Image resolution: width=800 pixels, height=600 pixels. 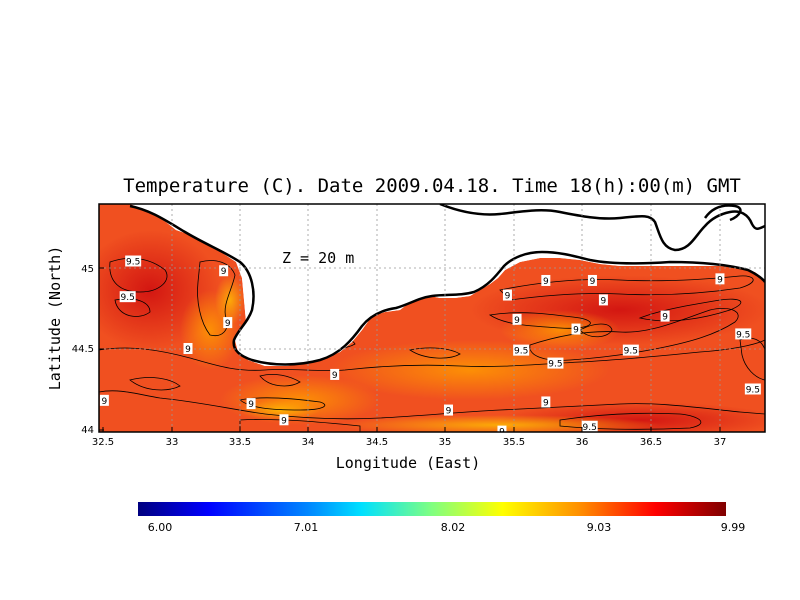 I want to click on x-axis-label: Longitude (East), so click(x=408, y=463).